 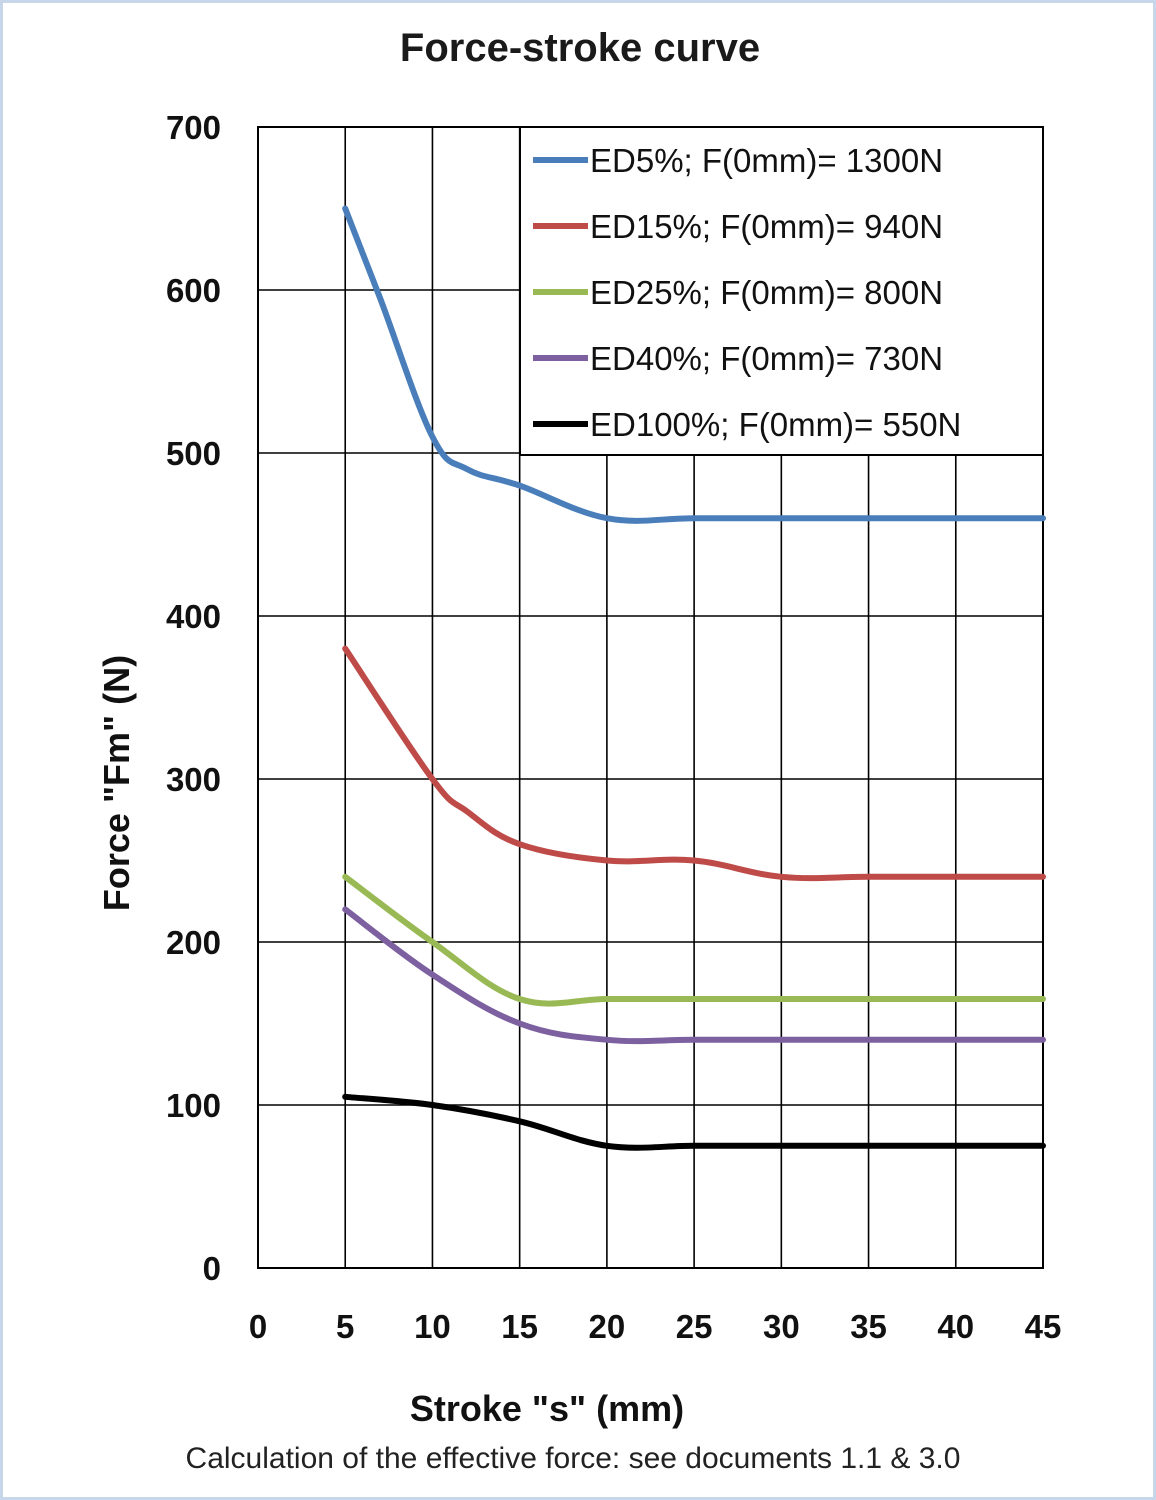 I want to click on x-axis-ticks: 0 5 10 15 20 25 30 35 40 45, so click(x=655, y=1326).